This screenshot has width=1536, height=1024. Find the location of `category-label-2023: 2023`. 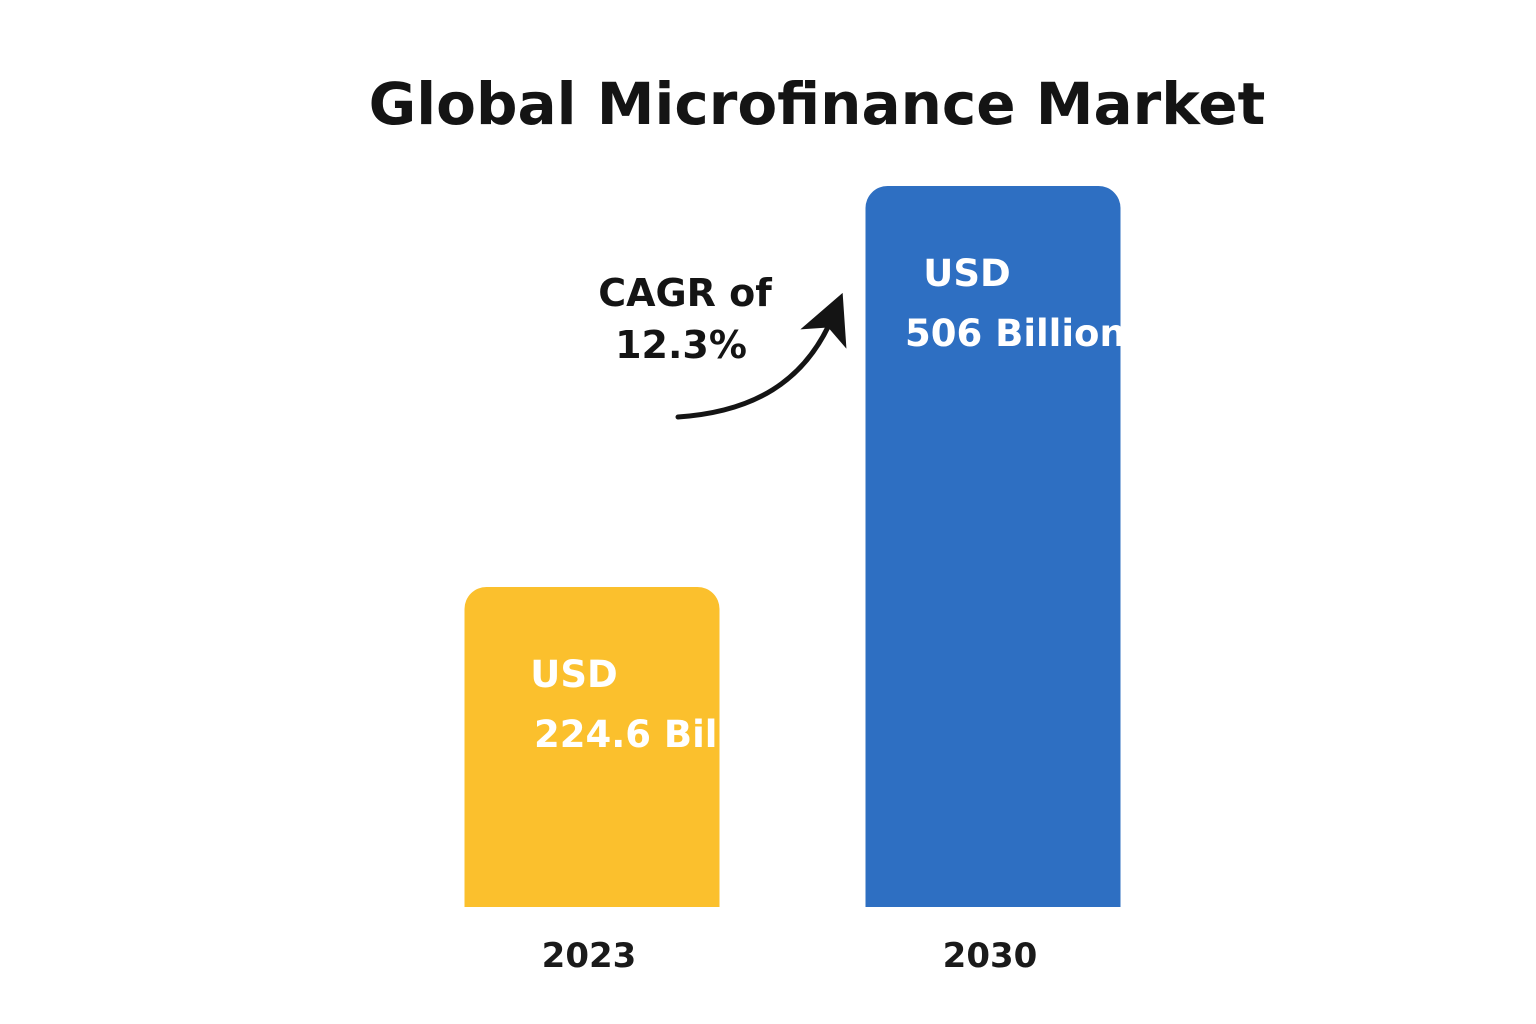

category-label-2023: 2023 is located at coordinates (589, 956).